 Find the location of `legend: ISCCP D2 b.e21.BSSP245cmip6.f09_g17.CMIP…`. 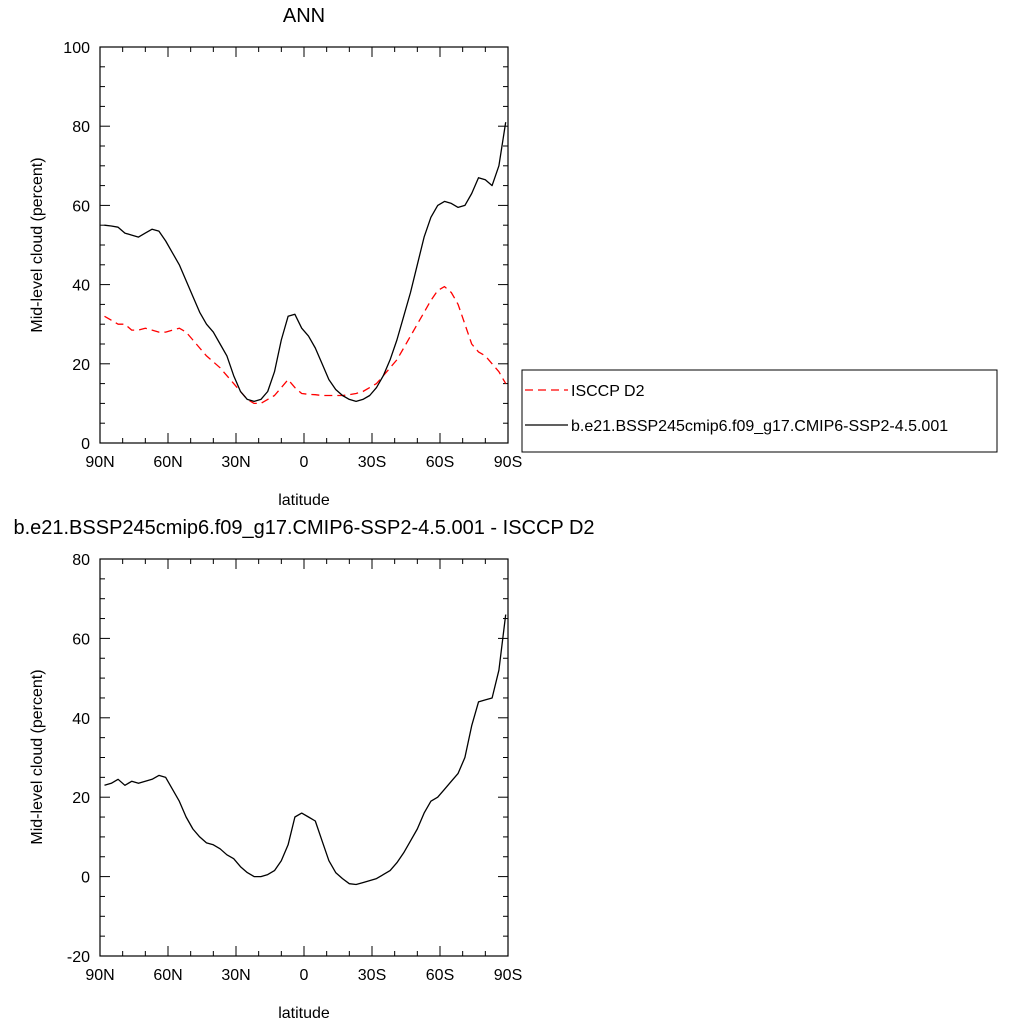

legend: ISCCP D2 b.e21.BSSP245cmip6.f09_g17.CMIP… is located at coordinates (759, 411).